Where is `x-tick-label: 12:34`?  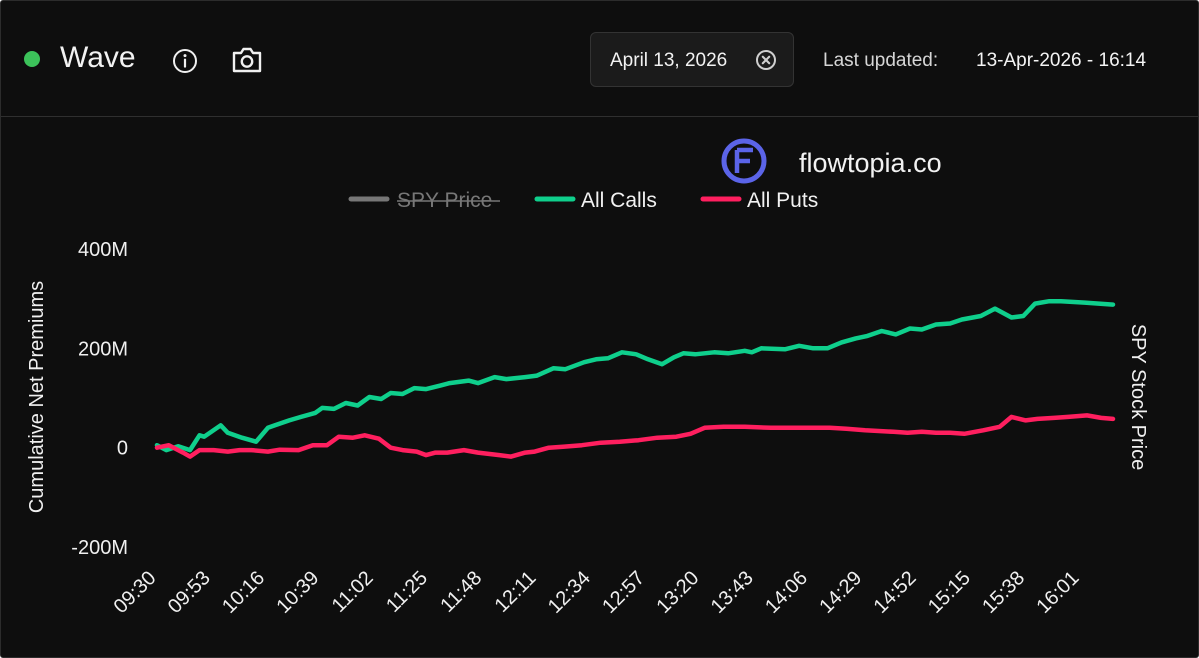
x-tick-label: 12:34 is located at coordinates (569, 592).